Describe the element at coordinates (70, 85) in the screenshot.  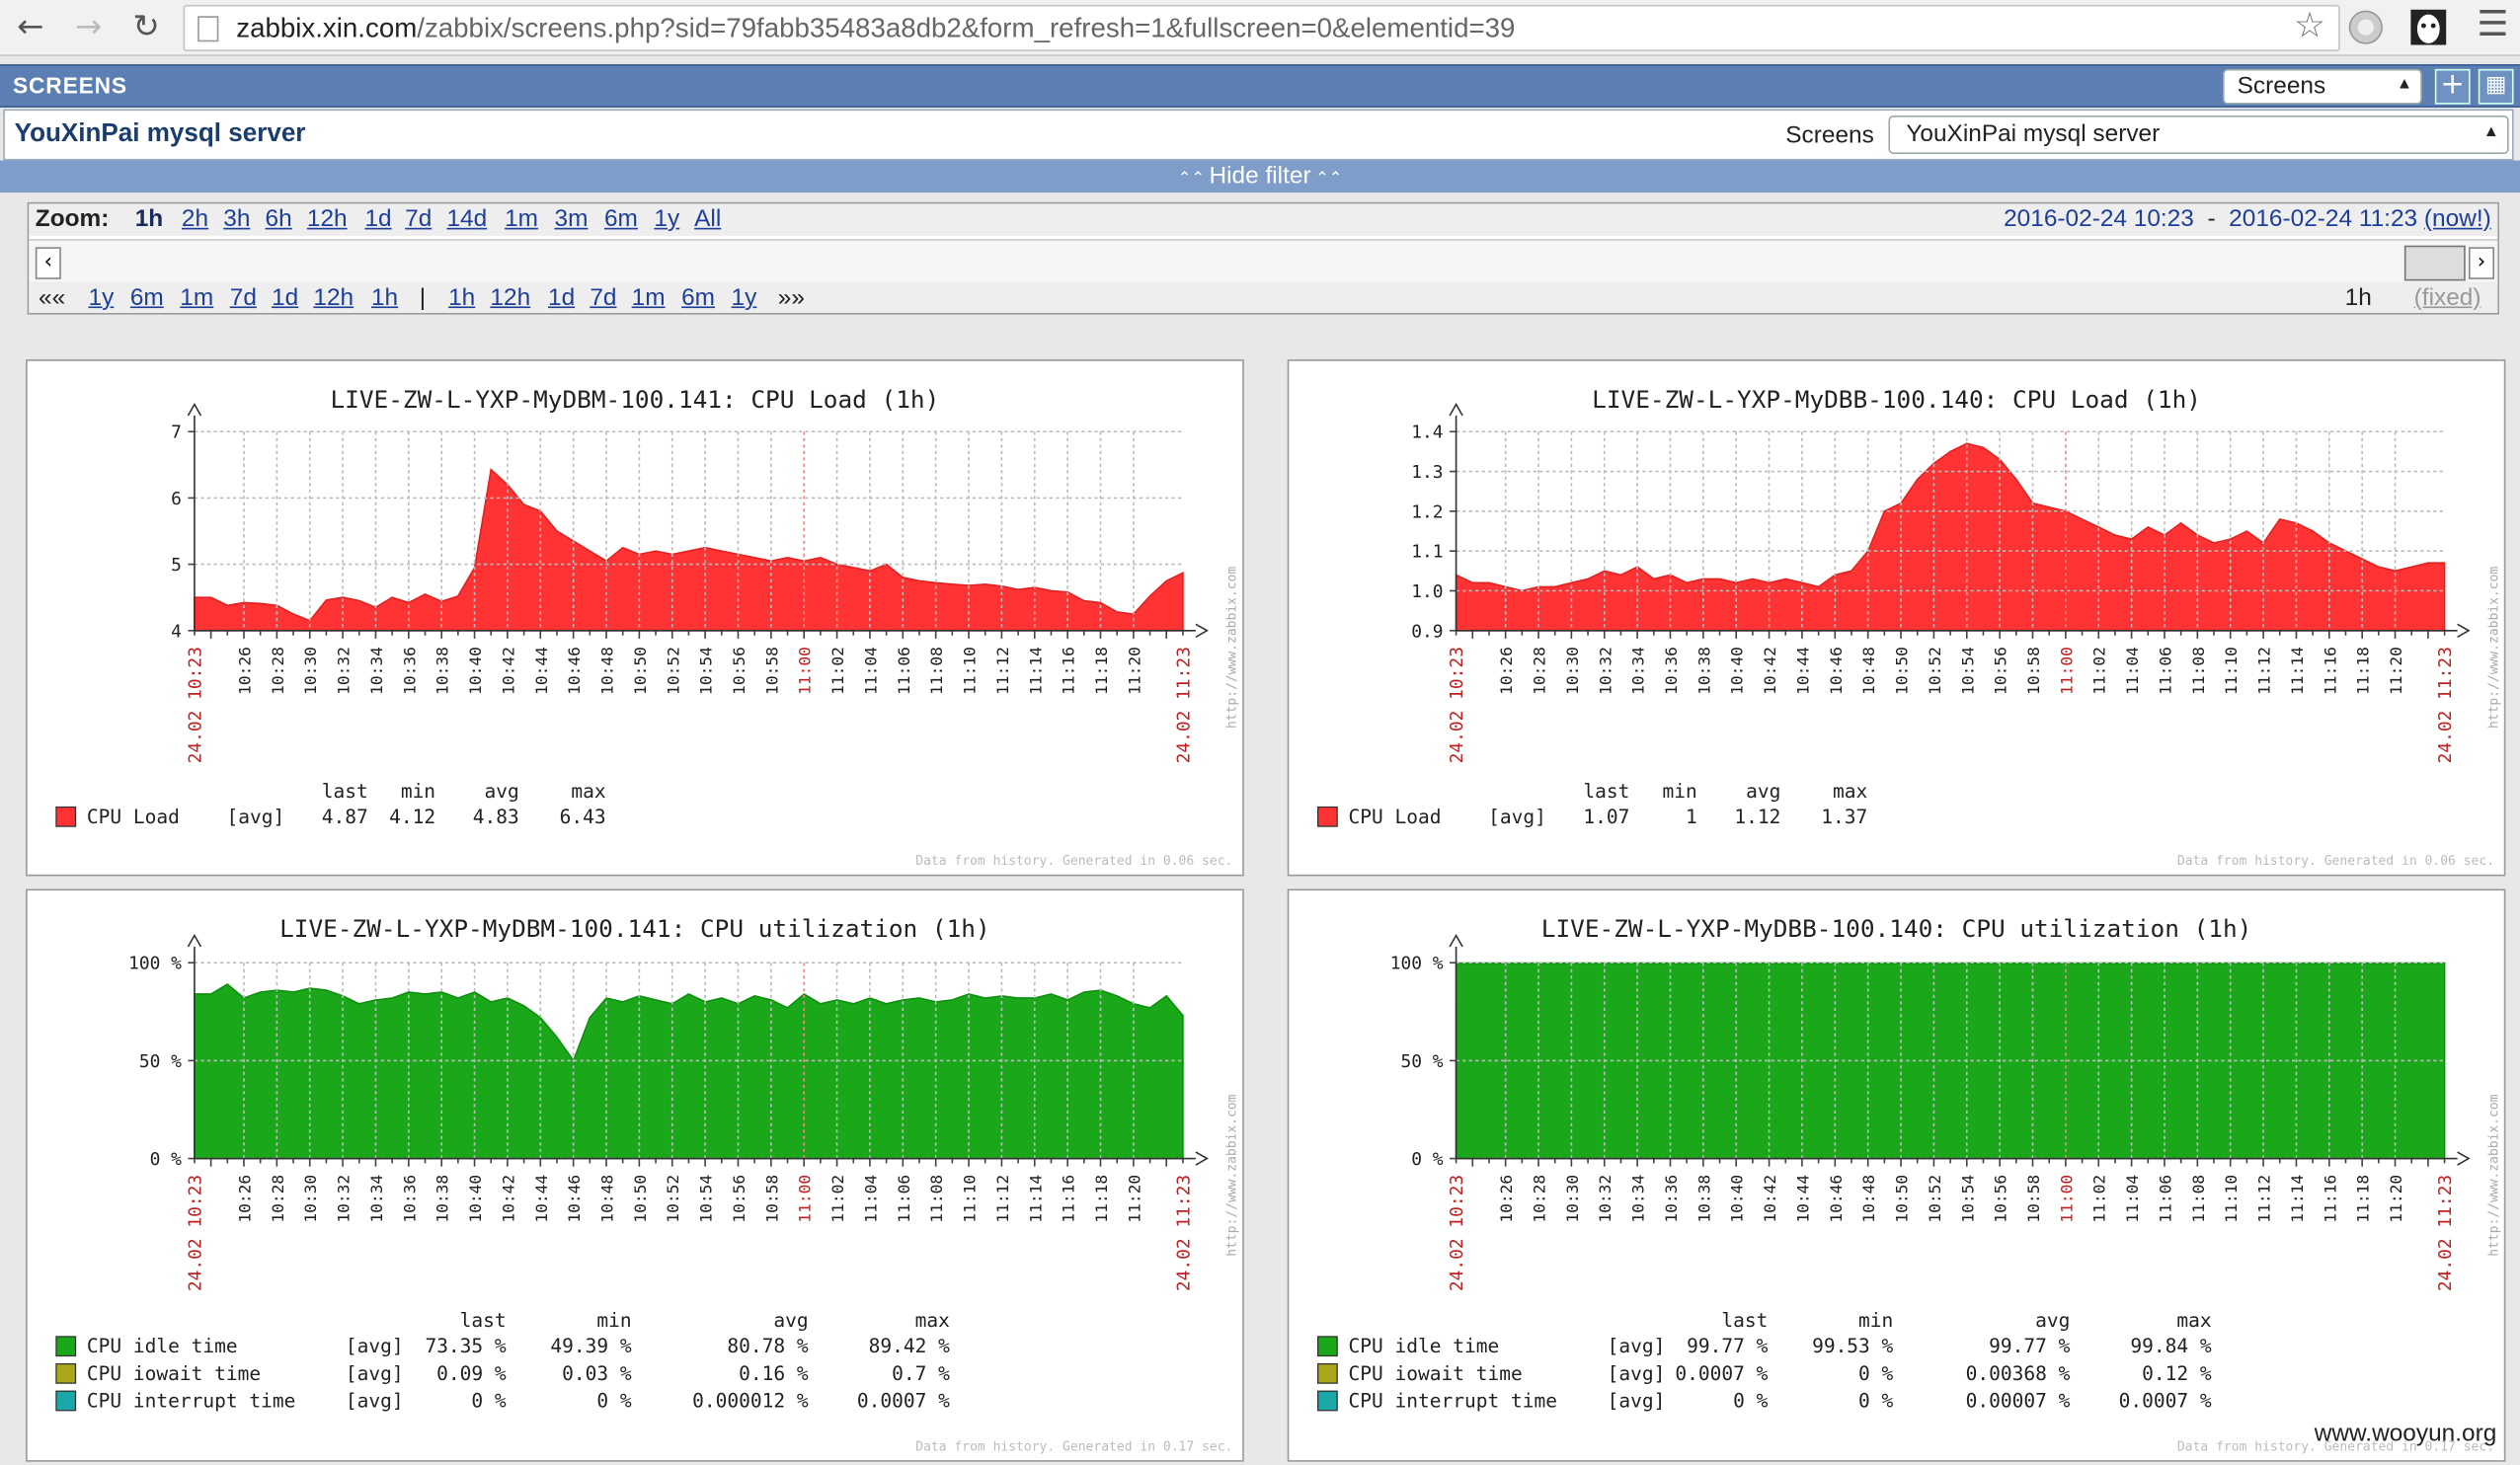
I see `page-title: SCREENS` at that location.